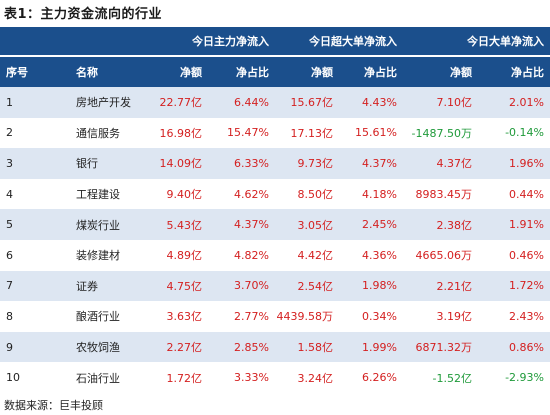 This screenshot has height=415, width=550. I want to click on cell-industry-name: 房地产开发, so click(103, 103).